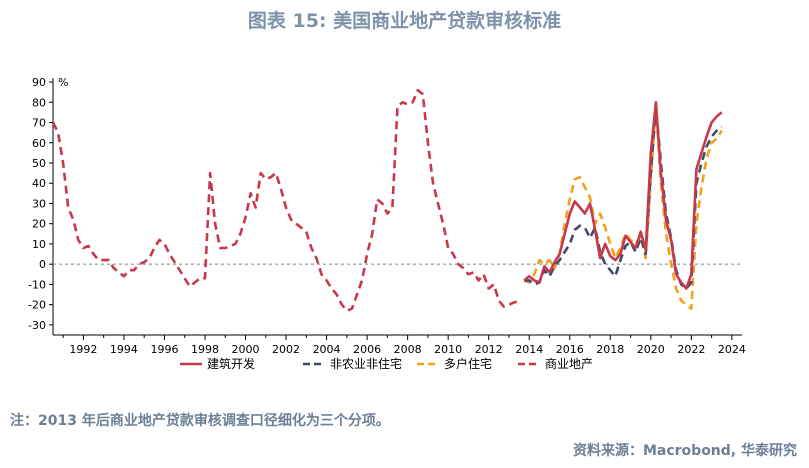 The width and height of the screenshot is (809, 468). What do you see at coordinates (246, 349) in the screenshot?
I see `x-tick-label: 2000` at bounding box center [246, 349].